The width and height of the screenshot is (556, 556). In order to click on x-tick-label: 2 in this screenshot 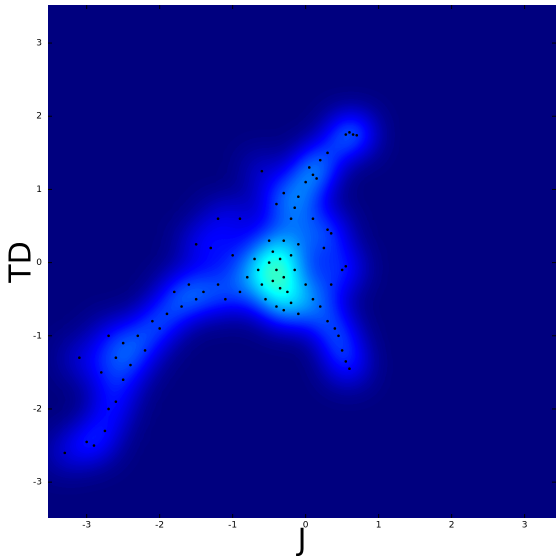, I will do `click(452, 526)`.